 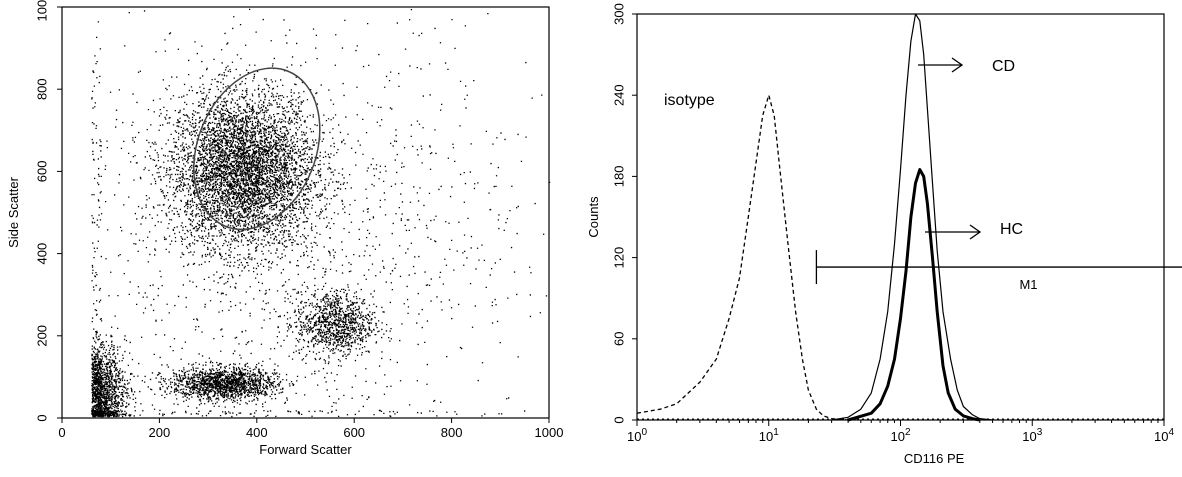 What do you see at coordinates (619, 95) in the screenshot?
I see `histogram-y-tick-label: 240` at bounding box center [619, 95].